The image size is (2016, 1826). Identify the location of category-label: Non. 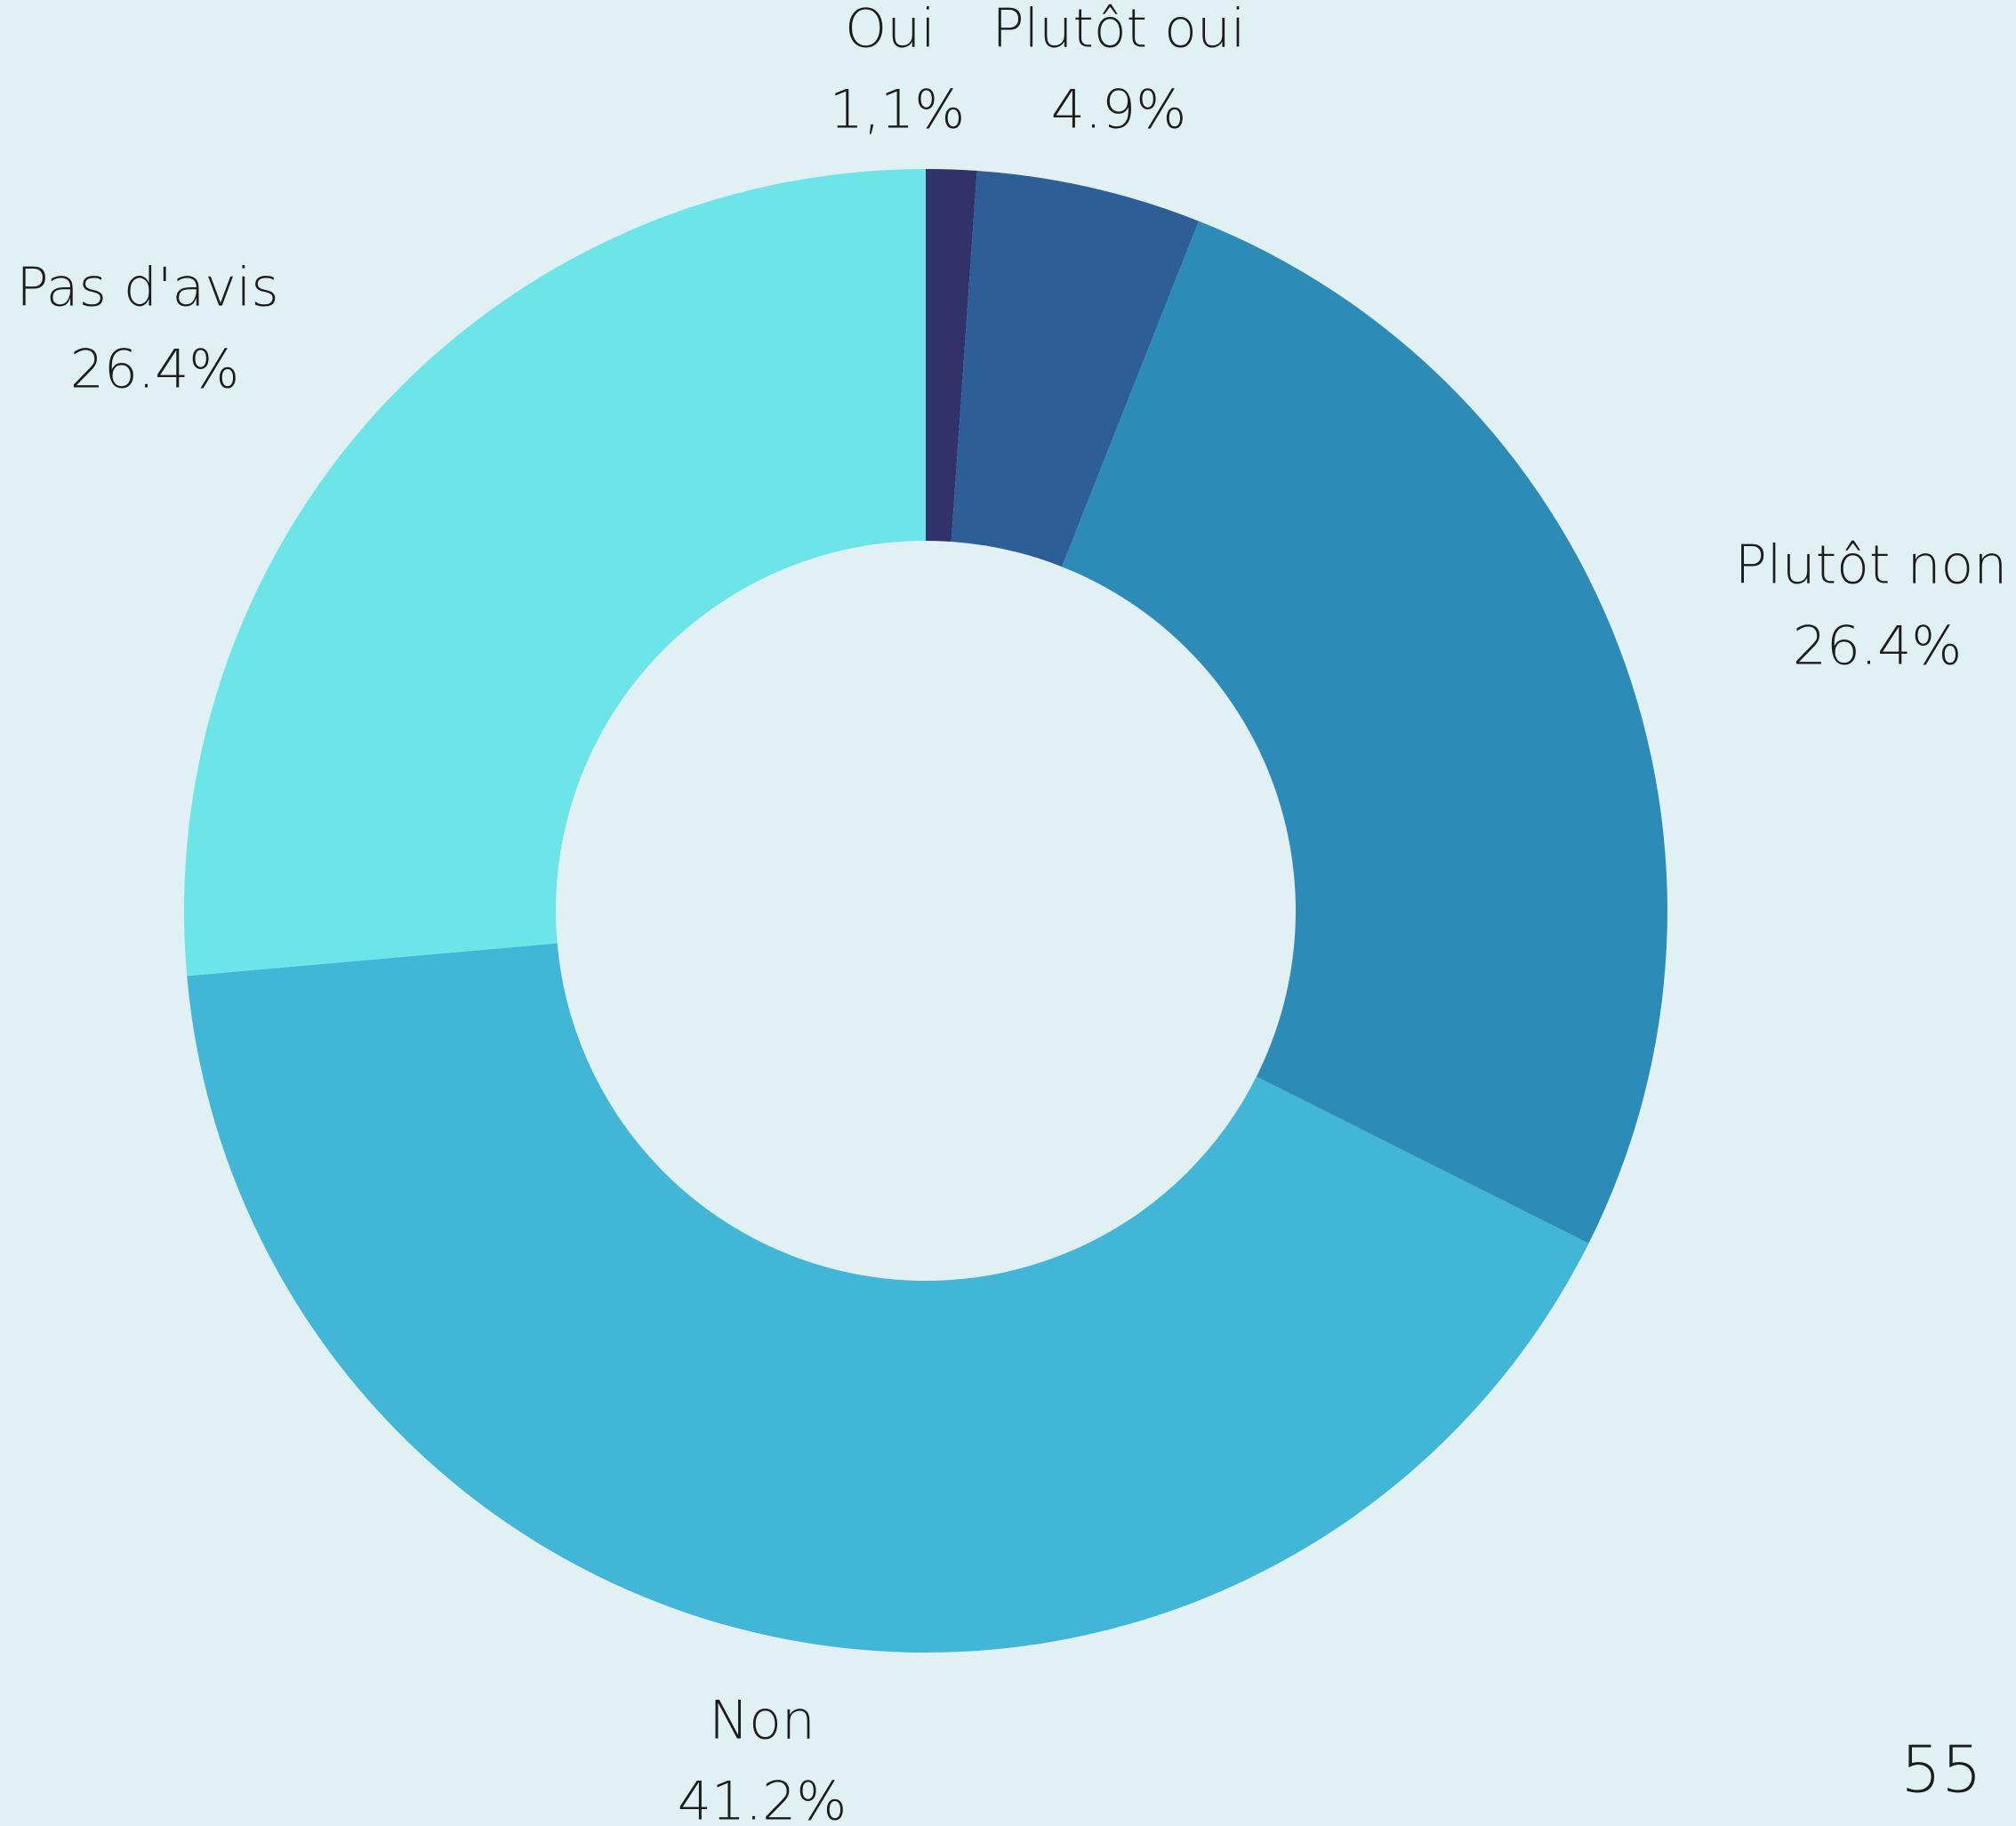
(762, 1721).